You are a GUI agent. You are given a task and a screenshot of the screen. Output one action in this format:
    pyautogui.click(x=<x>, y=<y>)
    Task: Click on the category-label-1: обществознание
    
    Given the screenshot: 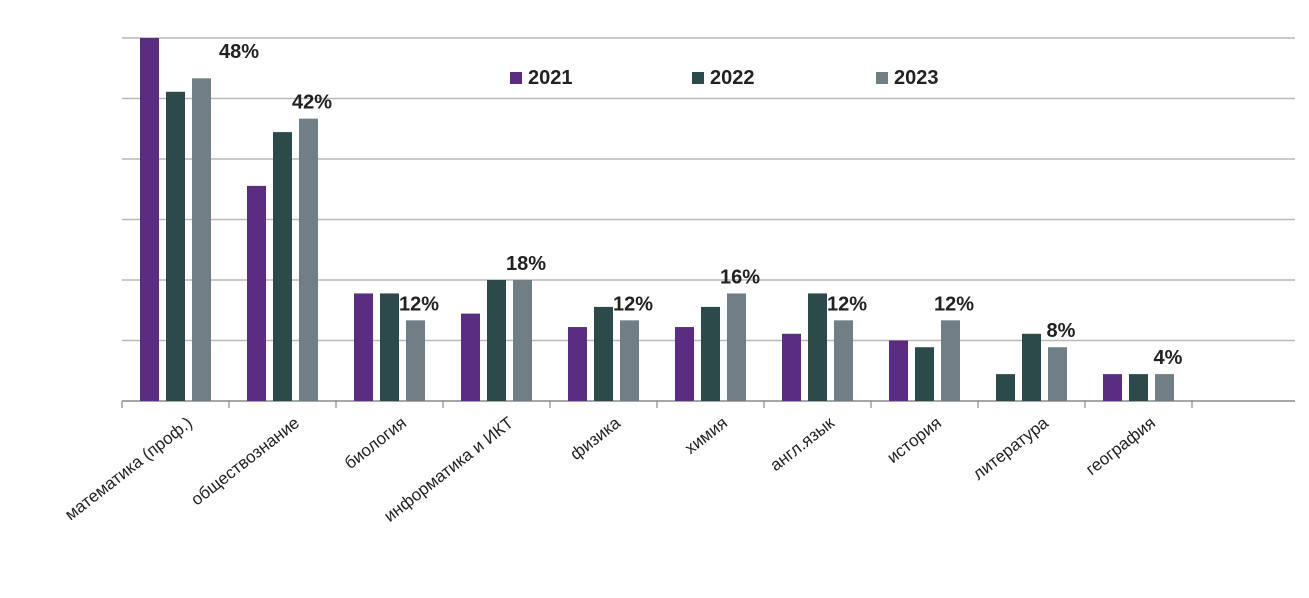 What is the action you would take?
    pyautogui.click(x=245, y=461)
    